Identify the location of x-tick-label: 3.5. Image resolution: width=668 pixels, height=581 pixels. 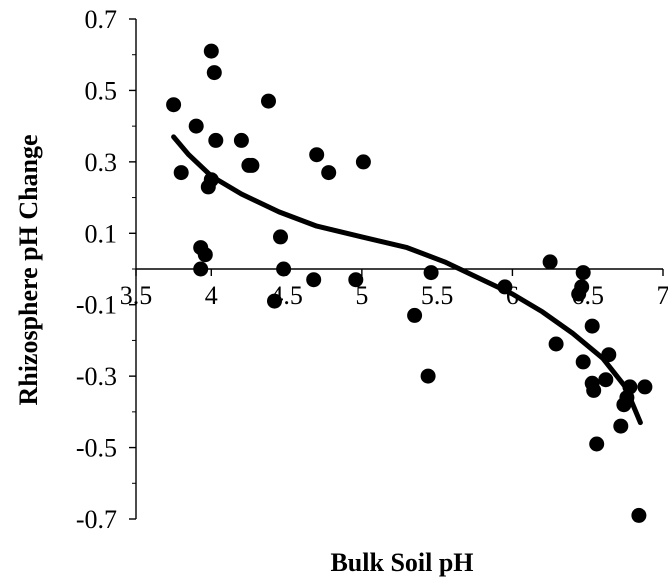
(136, 295).